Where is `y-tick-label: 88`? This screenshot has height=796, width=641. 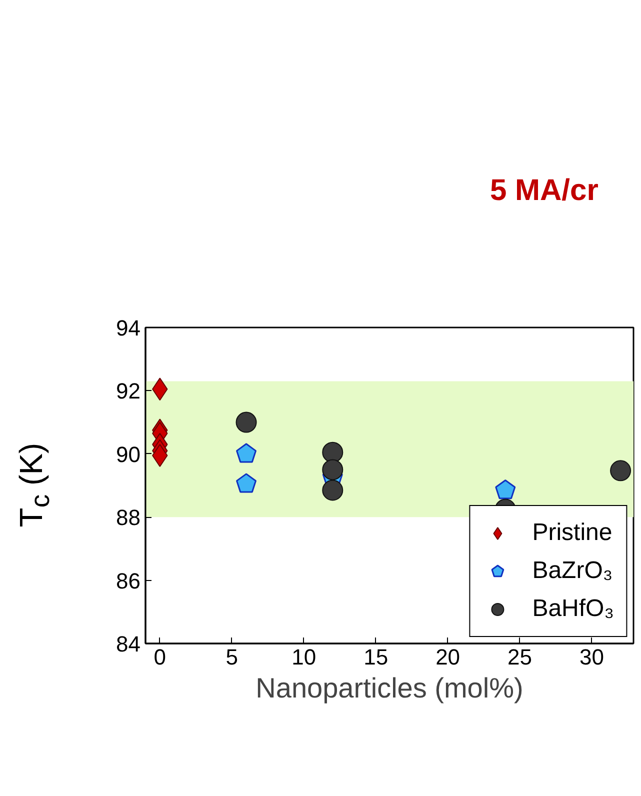 y-tick-label: 88 is located at coordinates (128, 517).